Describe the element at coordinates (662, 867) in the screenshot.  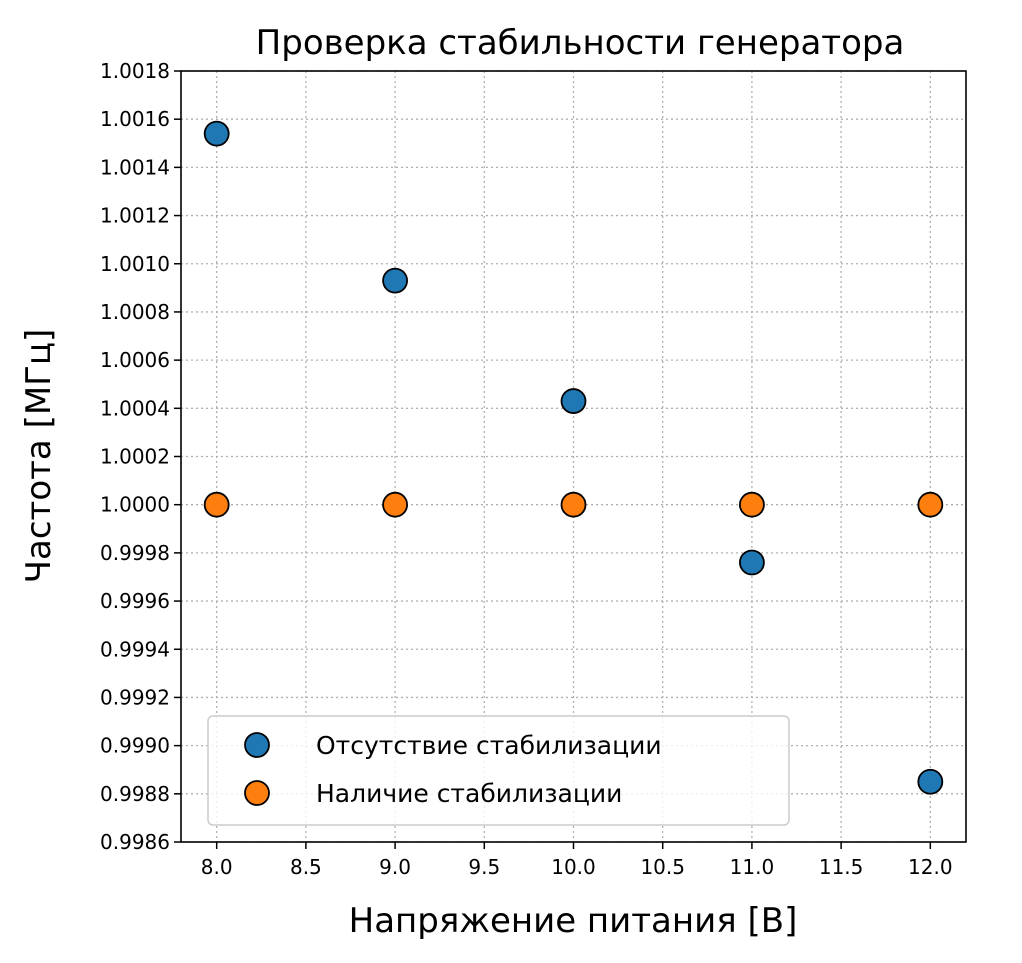
I see `x-tick-label: 10.5` at that location.